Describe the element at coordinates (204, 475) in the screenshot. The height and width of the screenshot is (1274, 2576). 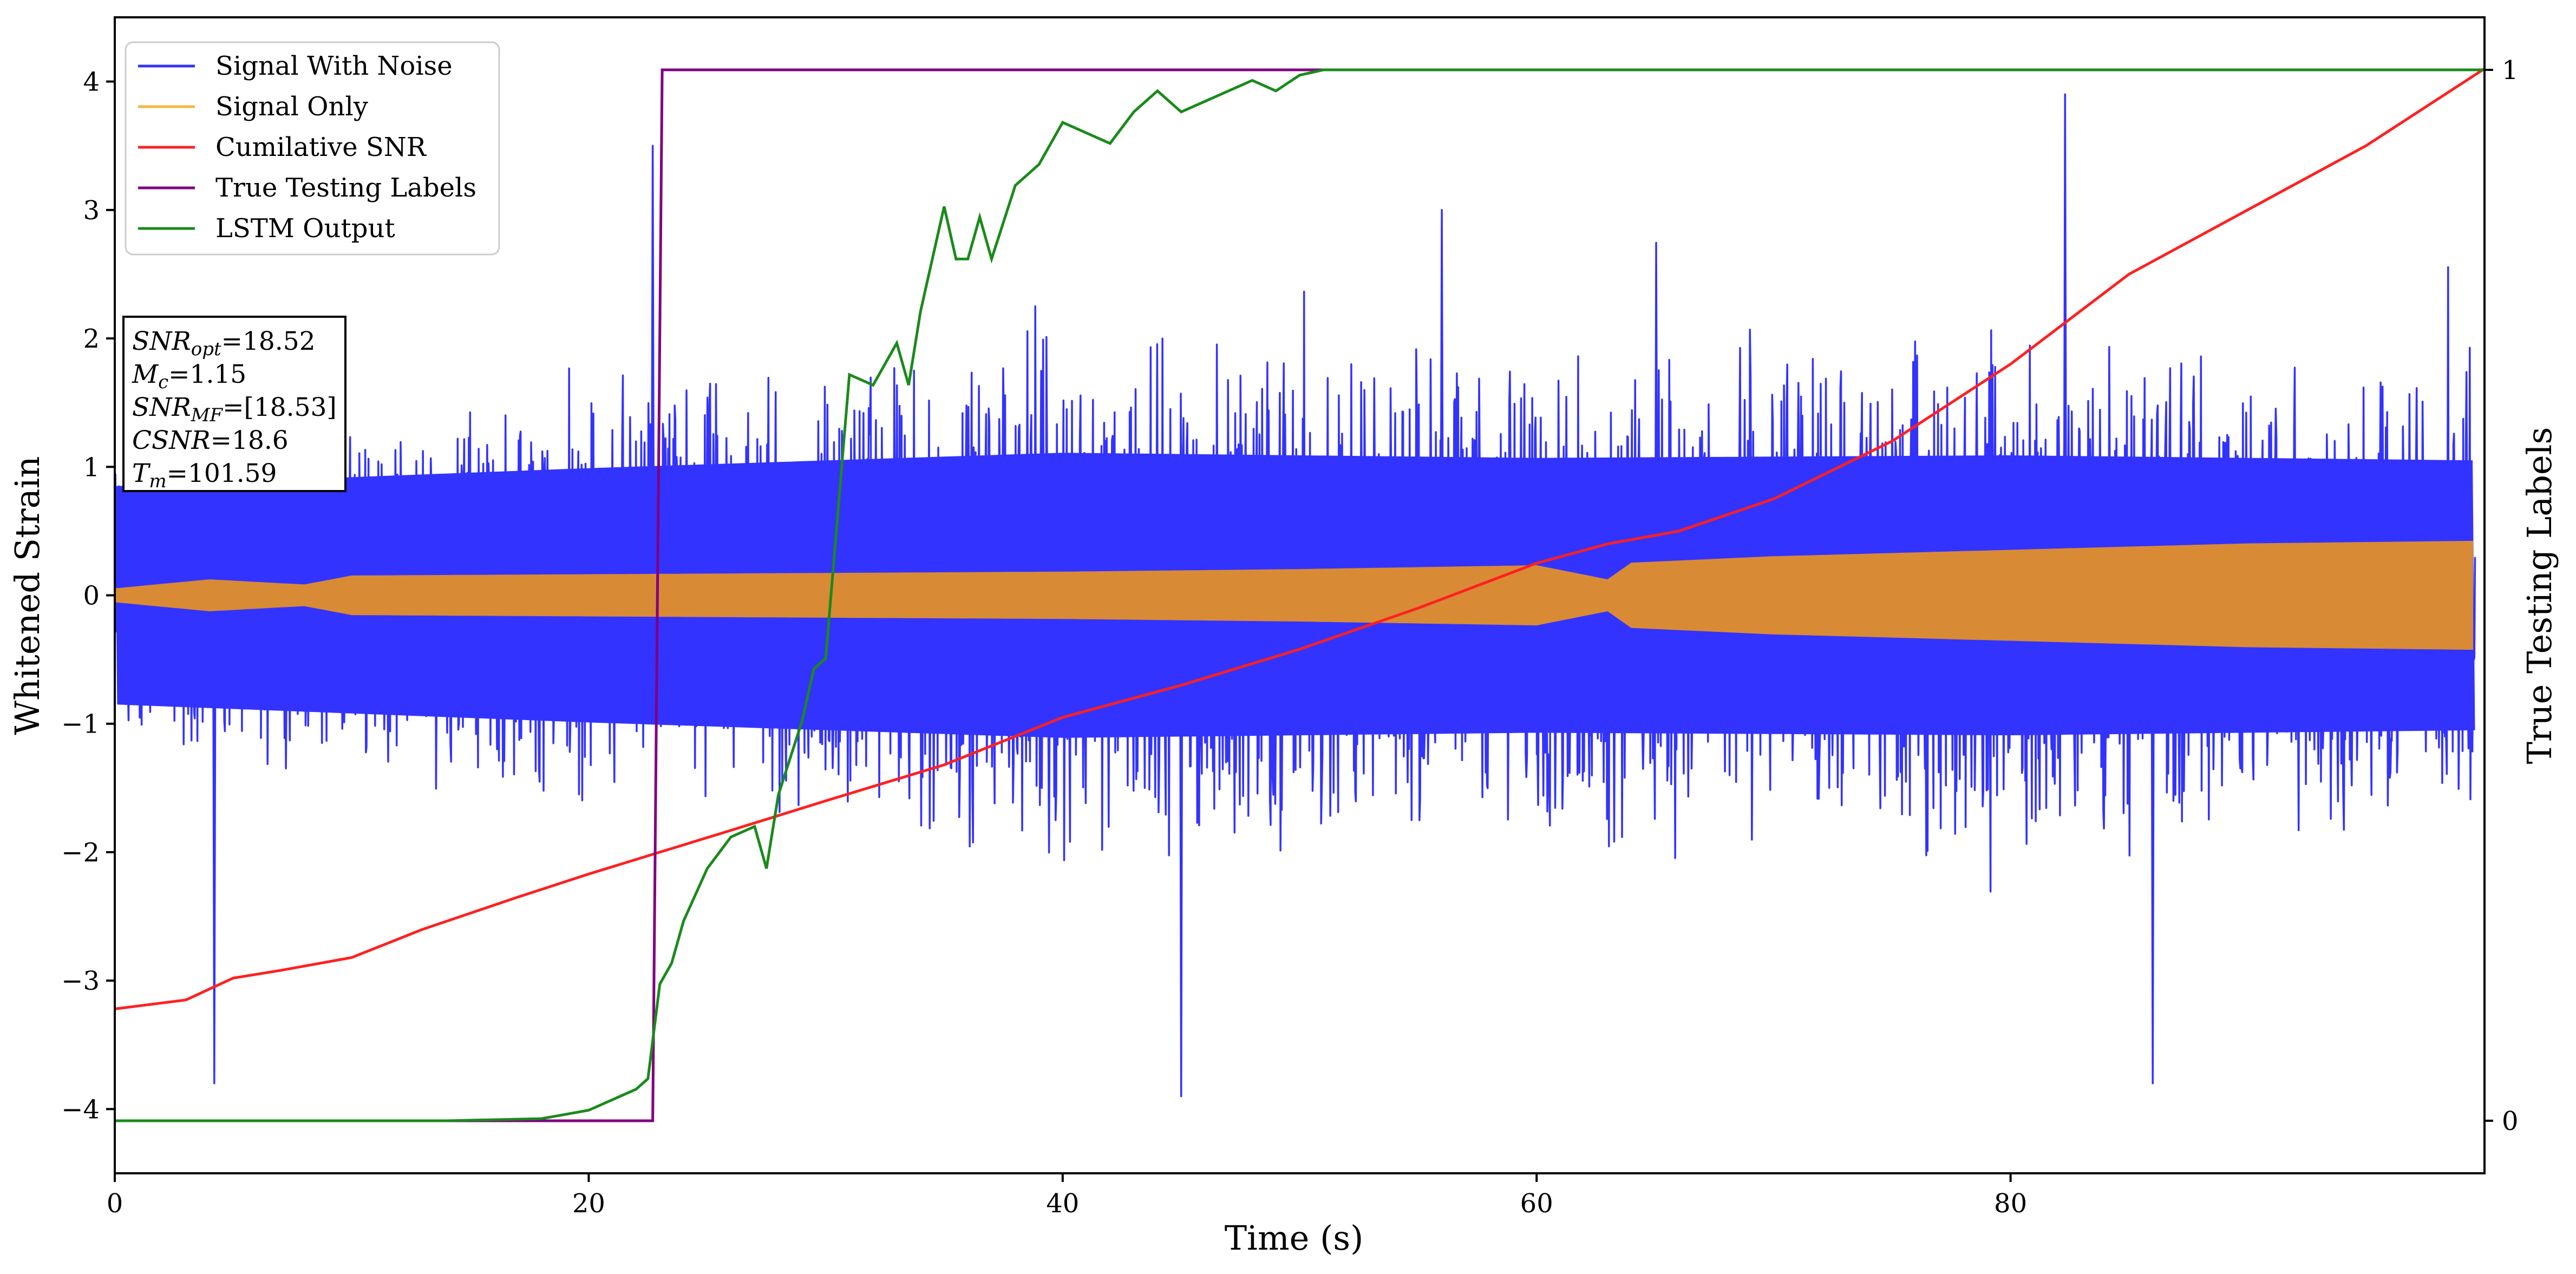
I see `annotation-line: Tm=101.59` at that location.